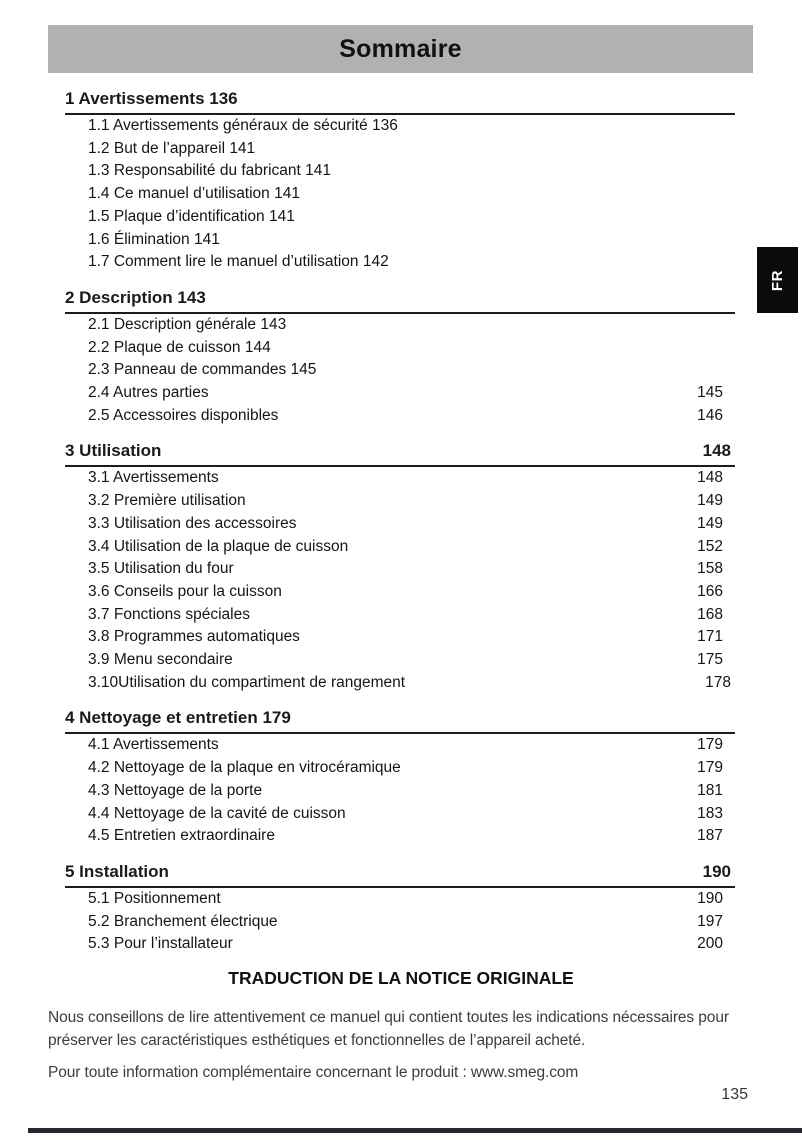 The height and width of the screenshot is (1136, 802). What do you see at coordinates (710, 921) in the screenshot?
I see `toc-entry-page: 197` at bounding box center [710, 921].